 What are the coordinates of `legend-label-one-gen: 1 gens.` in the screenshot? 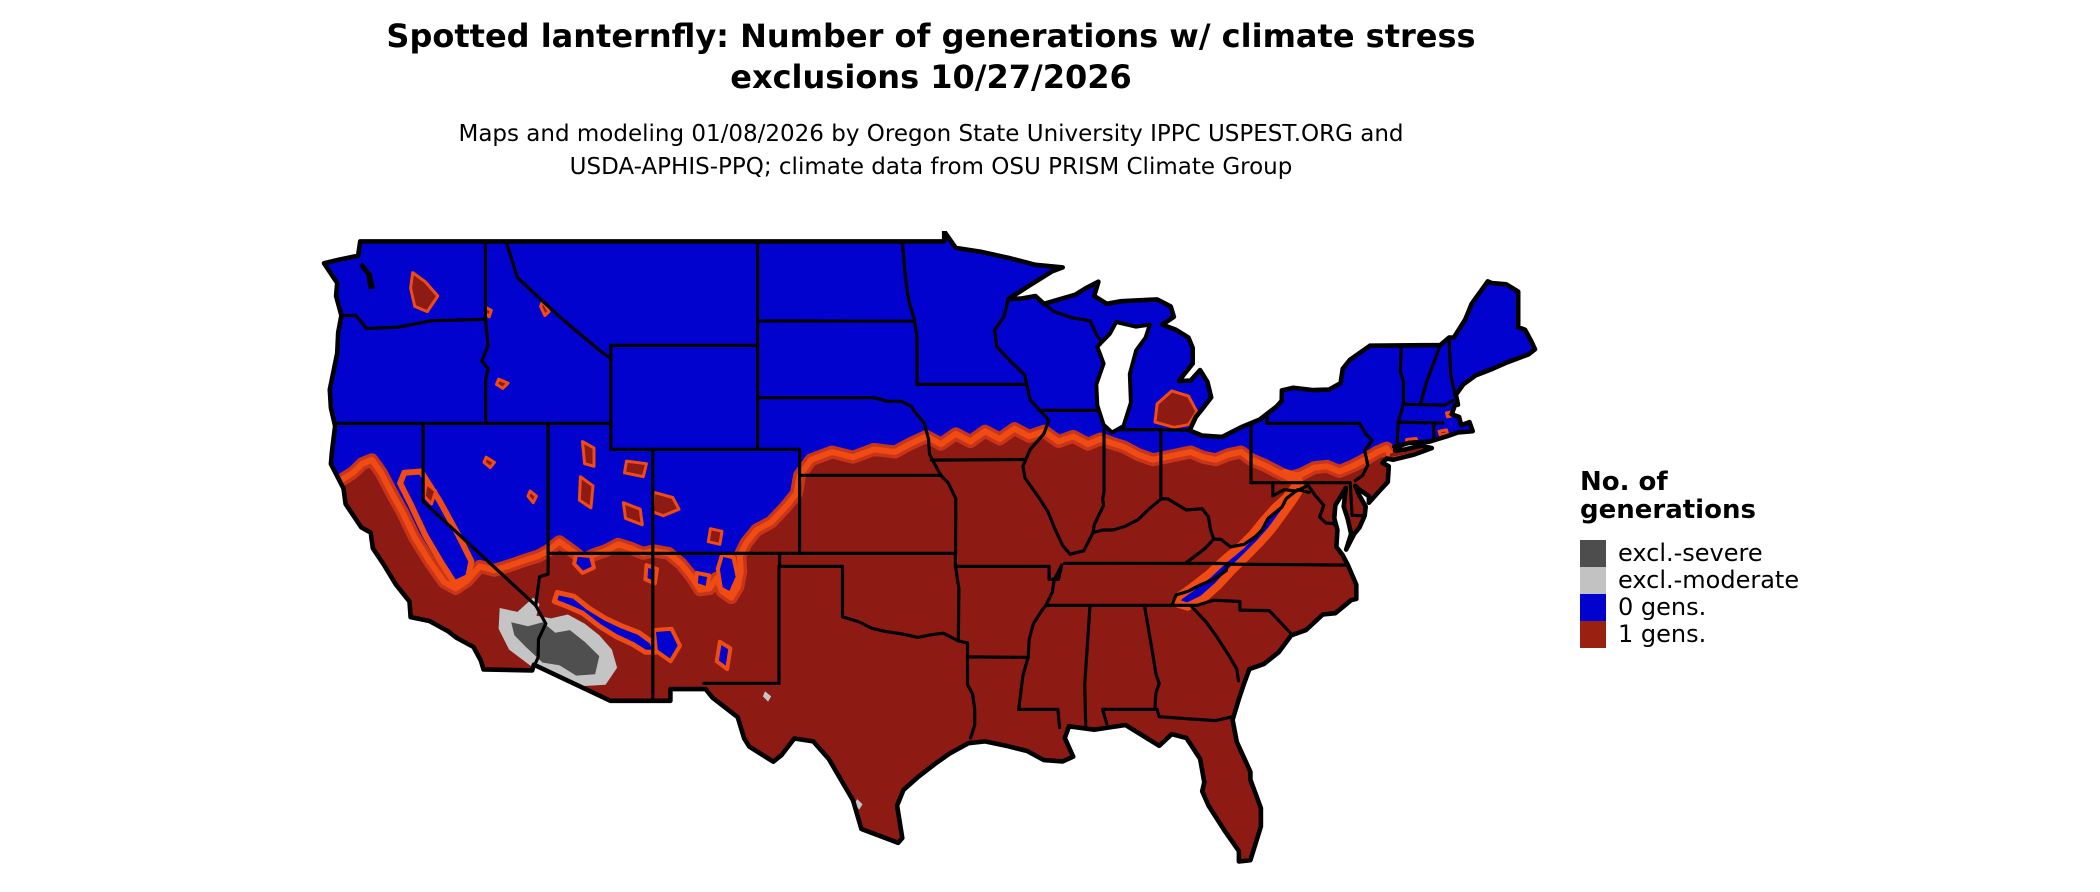 It's located at (1662, 634).